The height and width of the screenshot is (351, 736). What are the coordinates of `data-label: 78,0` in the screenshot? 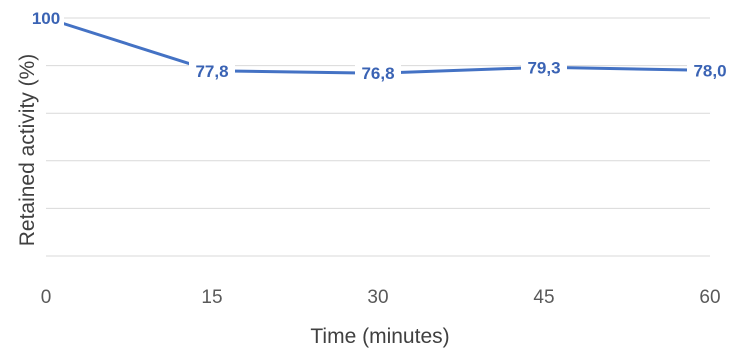 It's located at (710, 70).